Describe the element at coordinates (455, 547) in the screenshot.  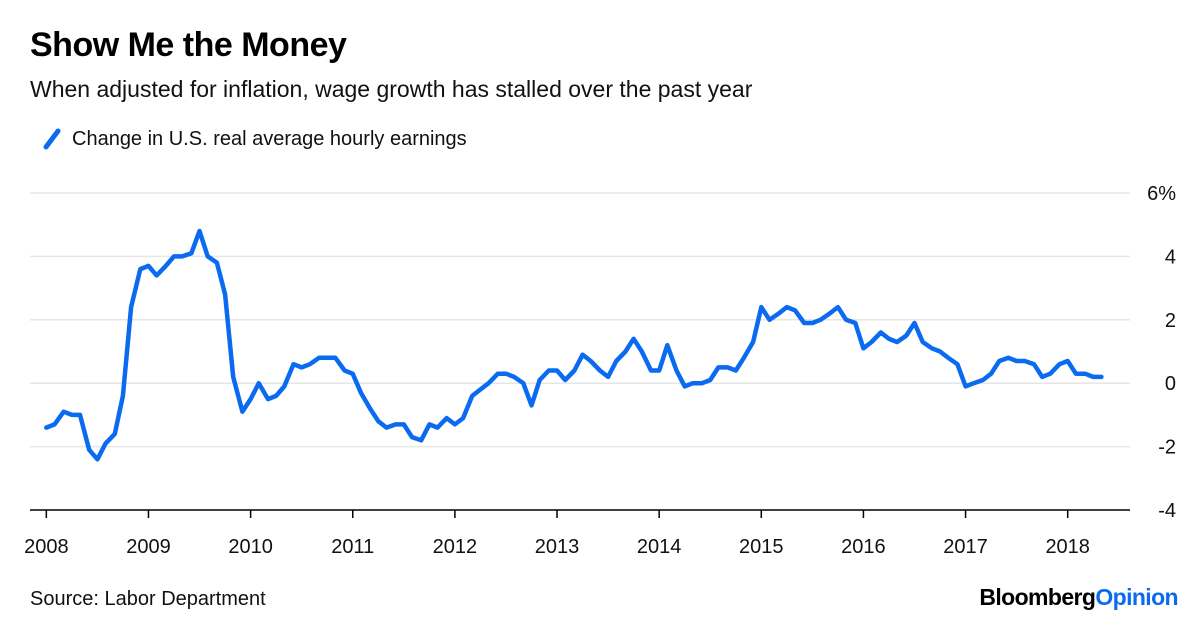
I see `x-tick-label: 2012` at that location.